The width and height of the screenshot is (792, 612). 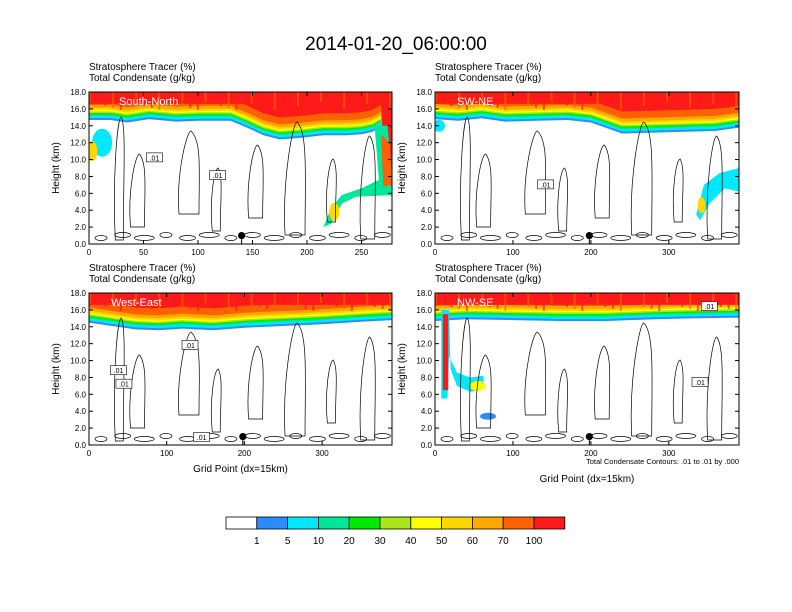 I want to click on x-tick-label: 100, so click(x=513, y=252).